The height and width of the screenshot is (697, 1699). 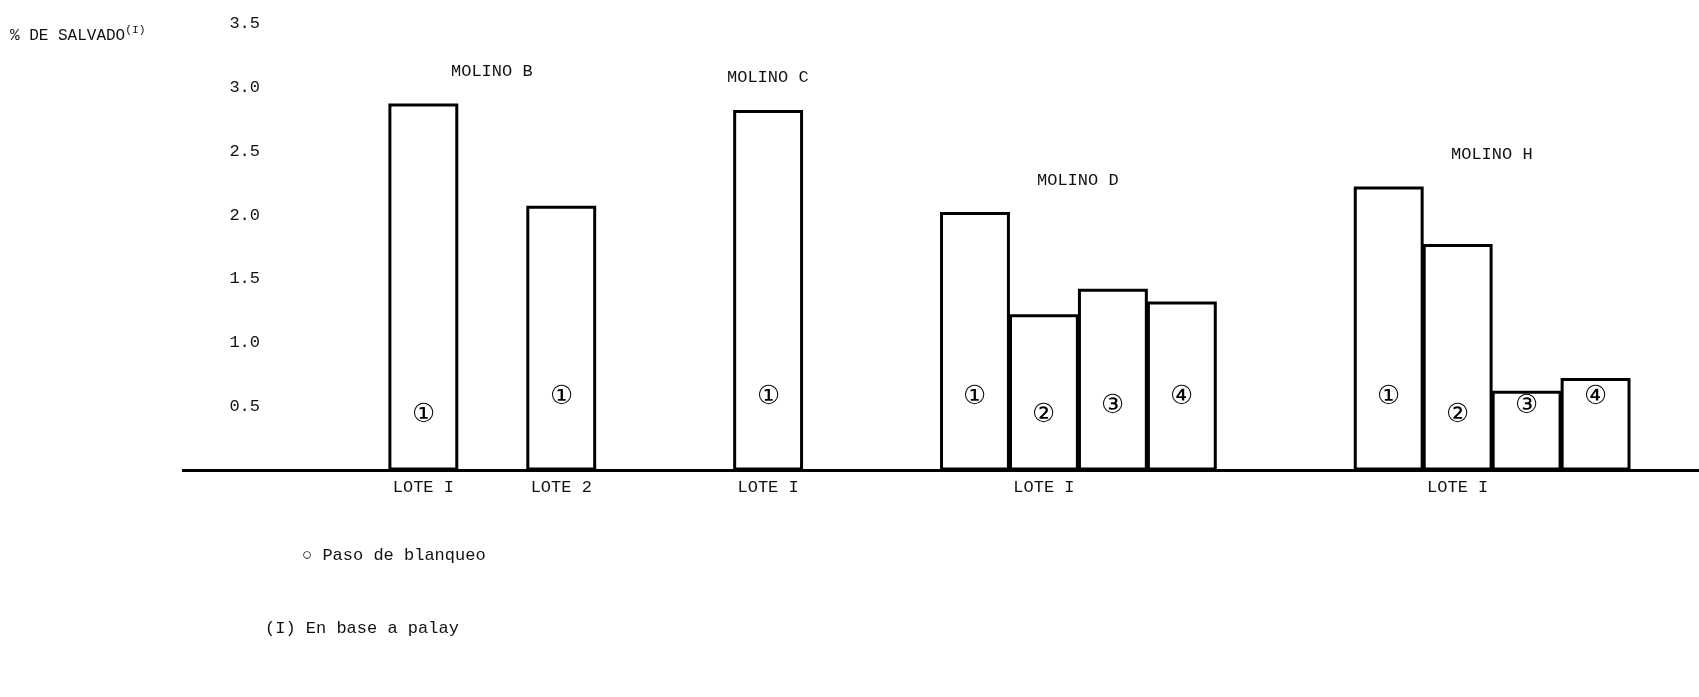 What do you see at coordinates (561, 488) in the screenshot?
I see `x-tick-label: LOTE 2` at bounding box center [561, 488].